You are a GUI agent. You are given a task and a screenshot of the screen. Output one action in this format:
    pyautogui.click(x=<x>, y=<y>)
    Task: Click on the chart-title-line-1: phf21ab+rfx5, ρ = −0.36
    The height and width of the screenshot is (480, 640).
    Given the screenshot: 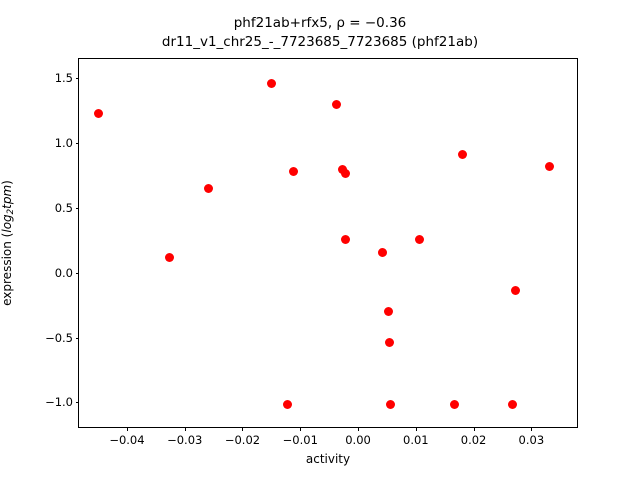 What is the action you would take?
    pyautogui.click(x=320, y=23)
    